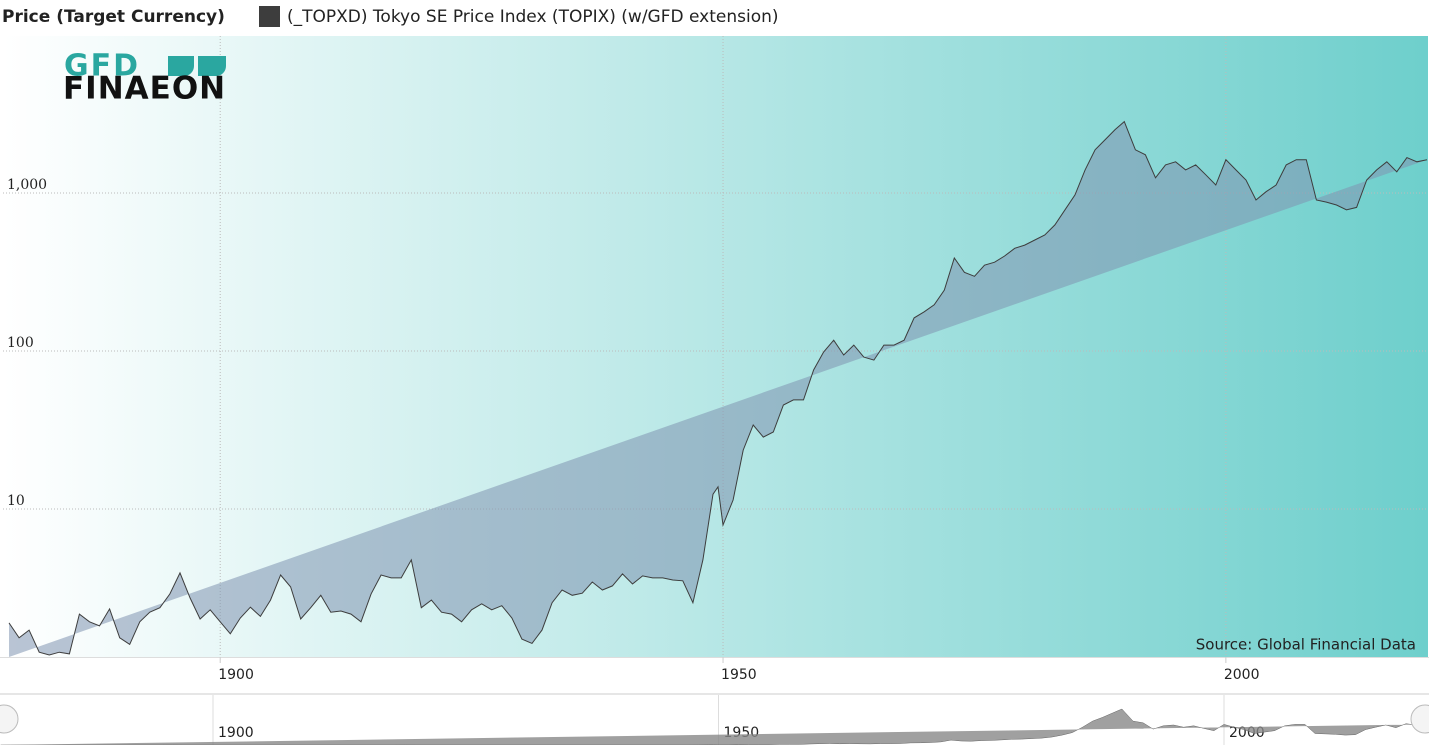 The width and height of the screenshot is (1429, 745). Describe the element at coordinates (236, 733) in the screenshot. I see `navigator-tick-label: 1900` at that location.